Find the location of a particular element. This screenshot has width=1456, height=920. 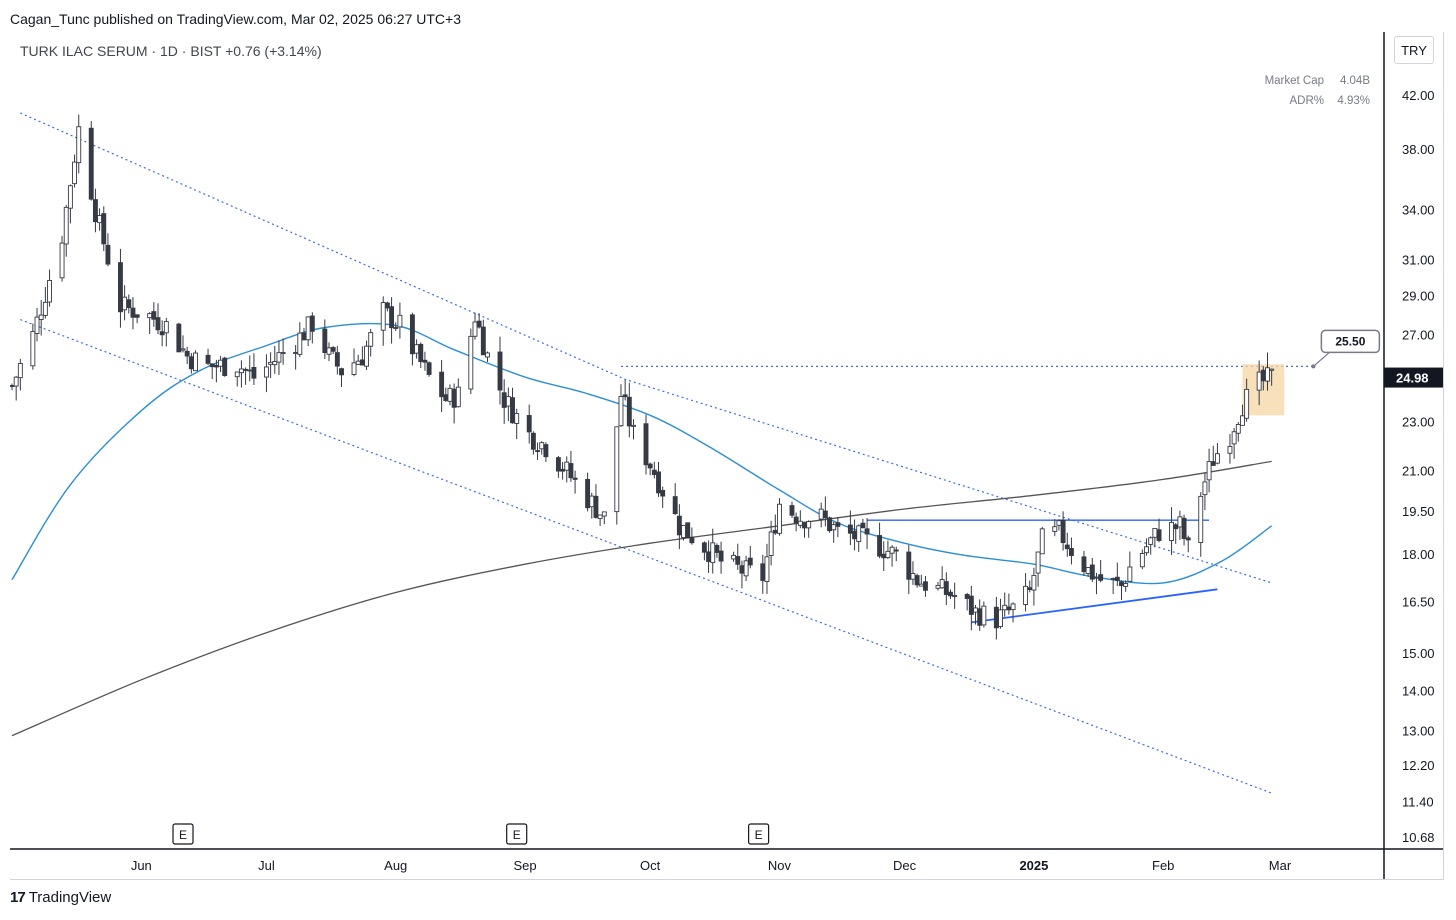

currency-button: TRY is located at coordinates (1414, 50).